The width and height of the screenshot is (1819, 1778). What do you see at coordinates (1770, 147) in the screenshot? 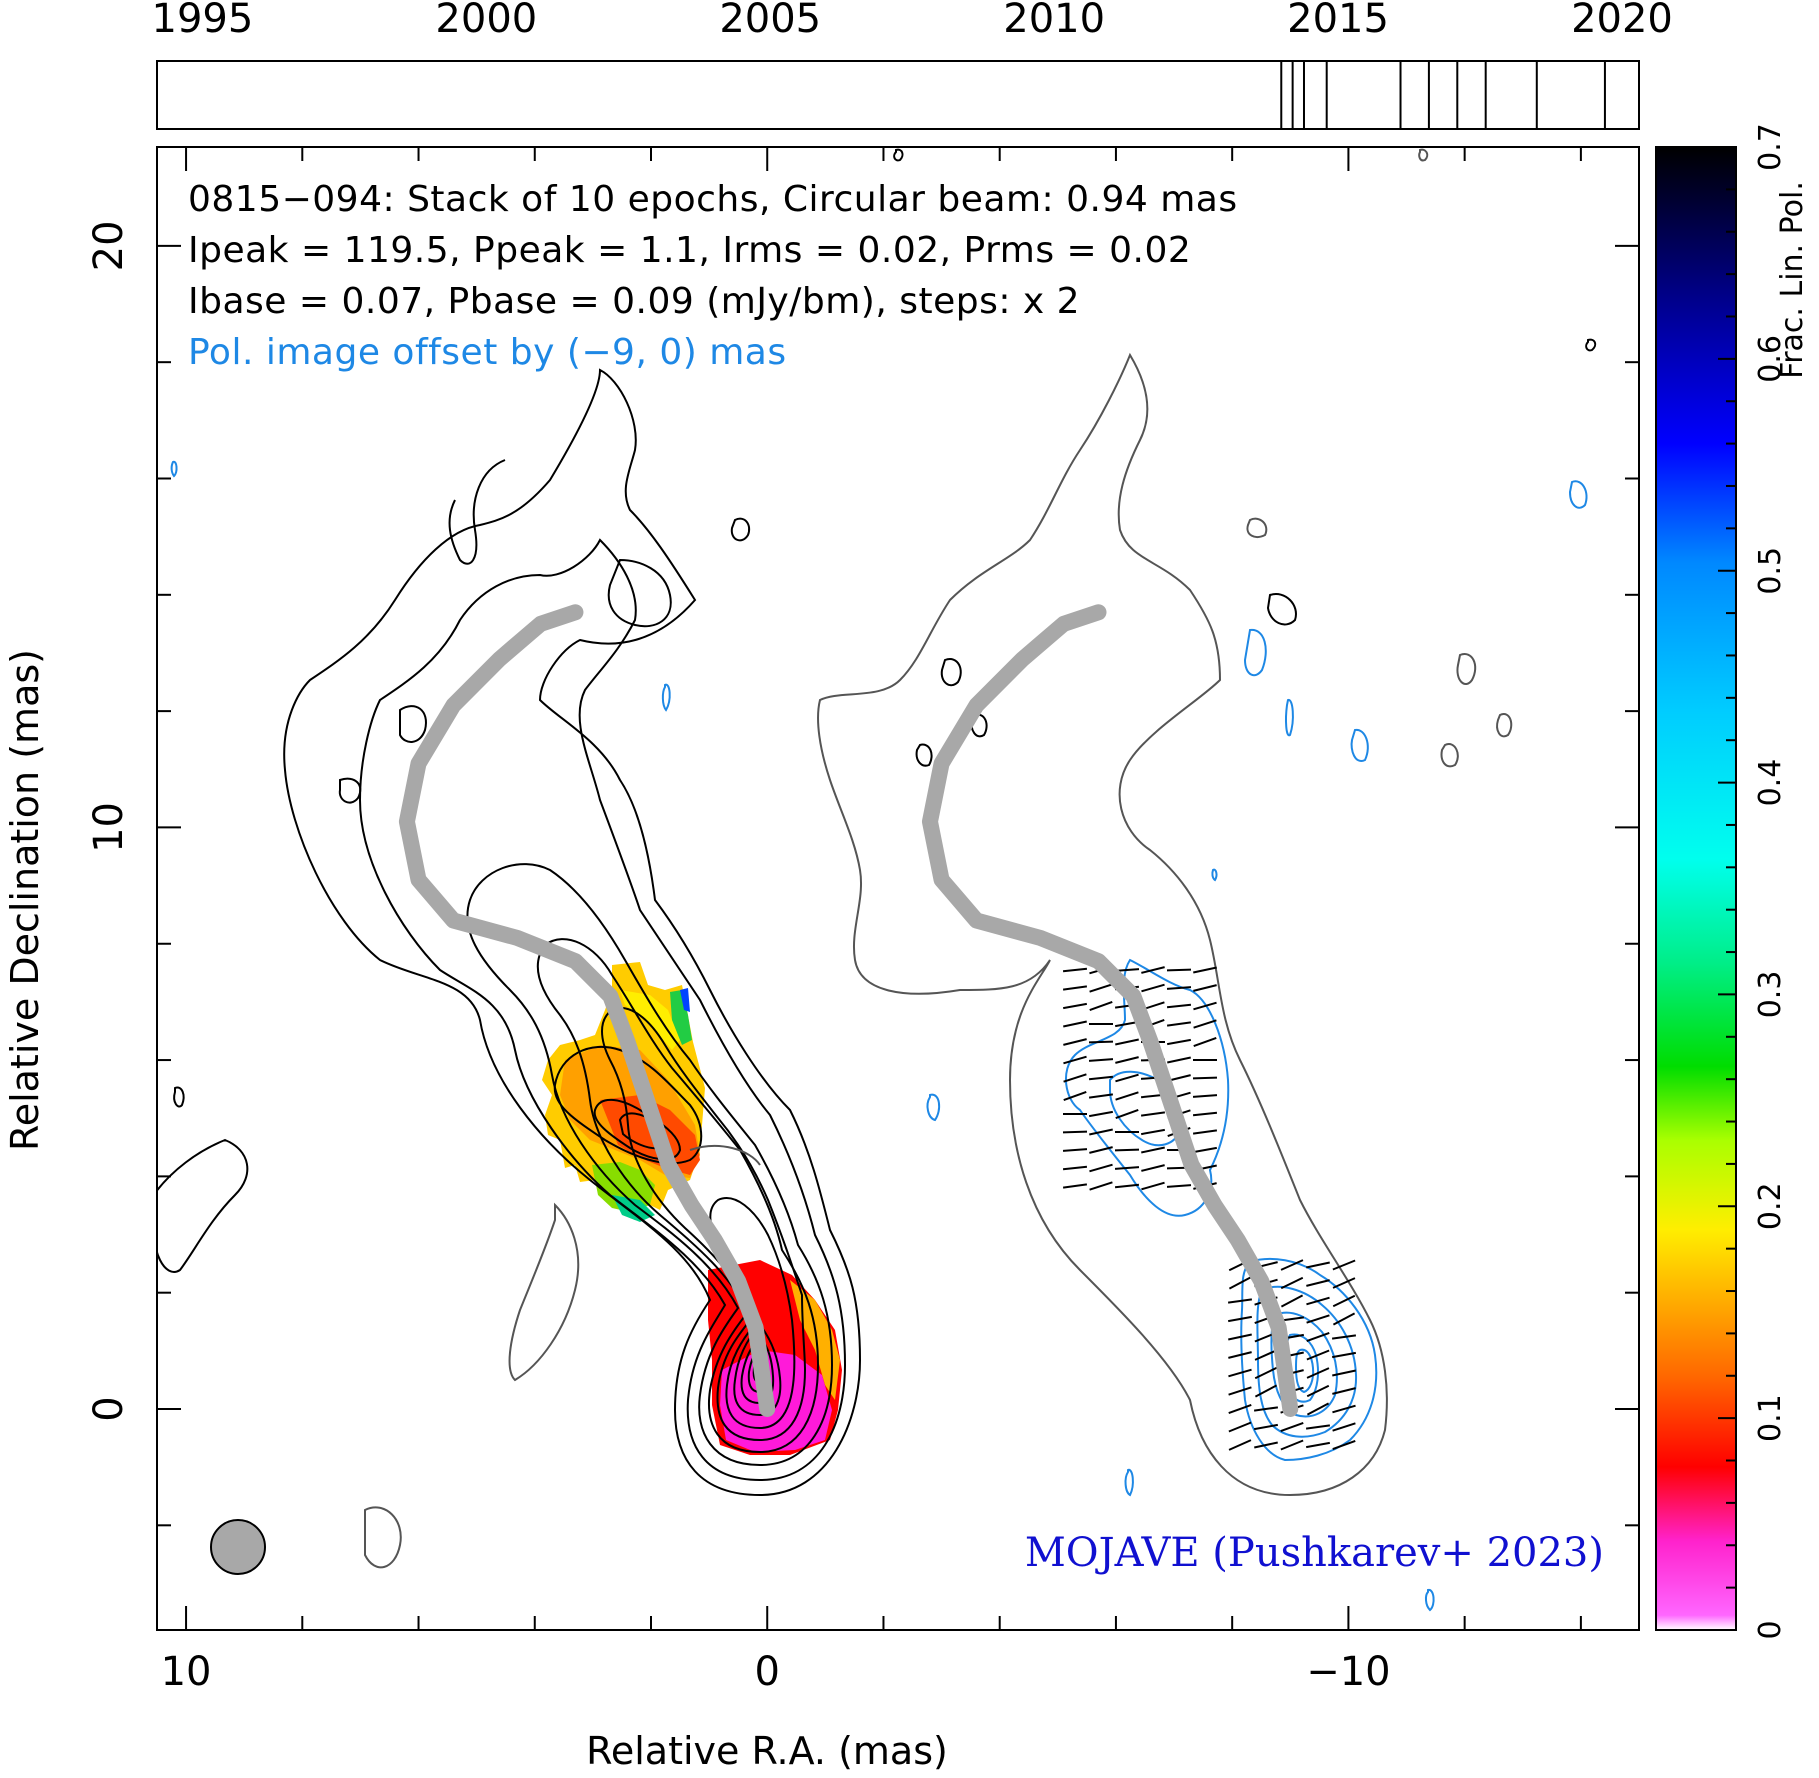
I see `colorbar-tick-label: 0.7` at bounding box center [1770, 147].